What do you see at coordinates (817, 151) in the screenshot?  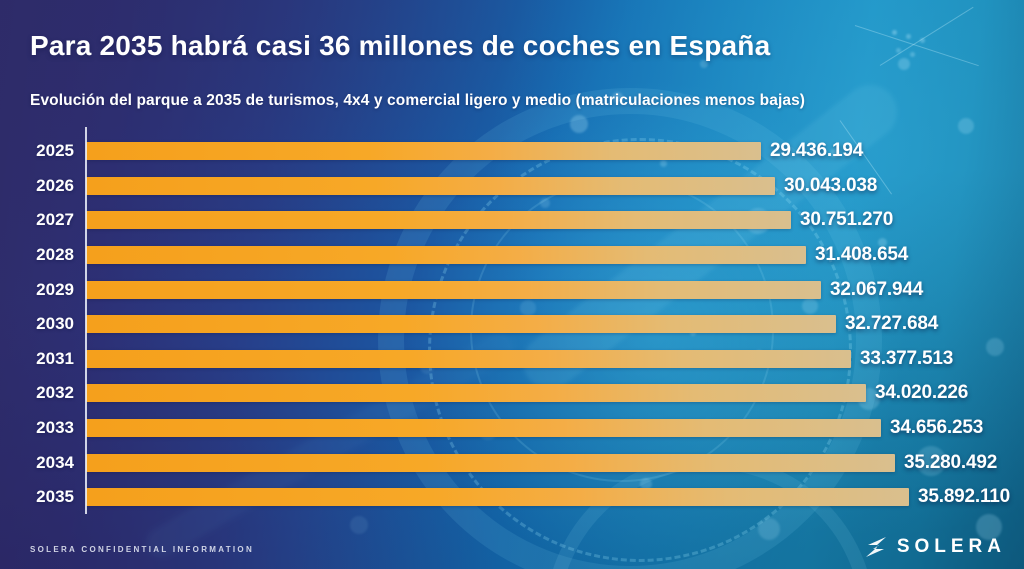 I see `value-label: 29.436.194` at bounding box center [817, 151].